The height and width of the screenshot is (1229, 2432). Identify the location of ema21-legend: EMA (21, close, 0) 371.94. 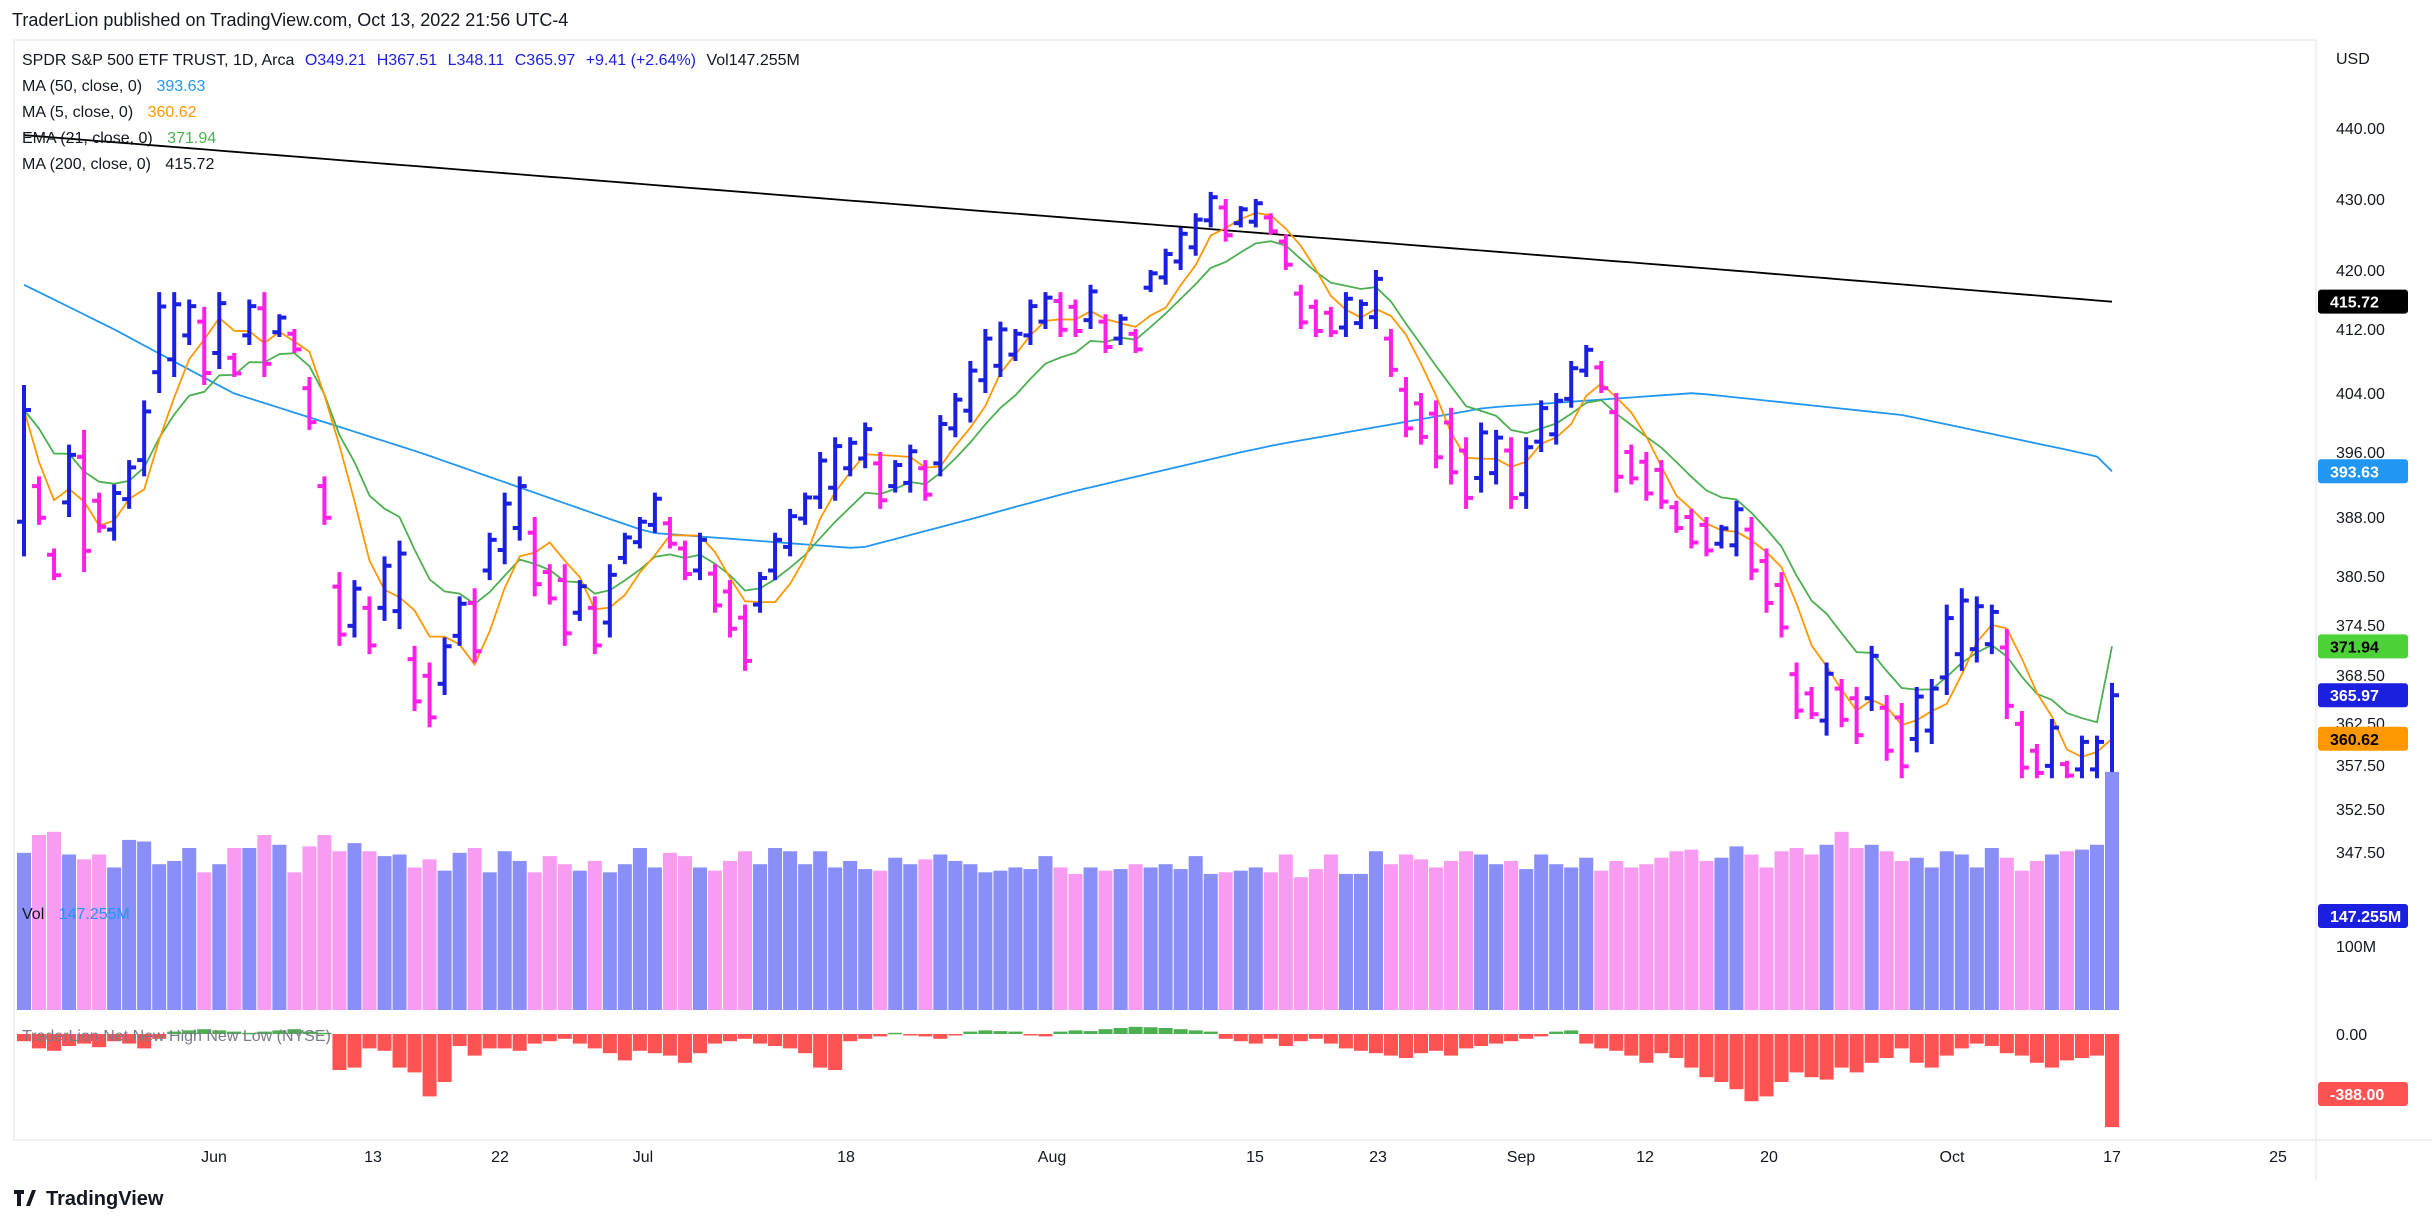
(119, 139).